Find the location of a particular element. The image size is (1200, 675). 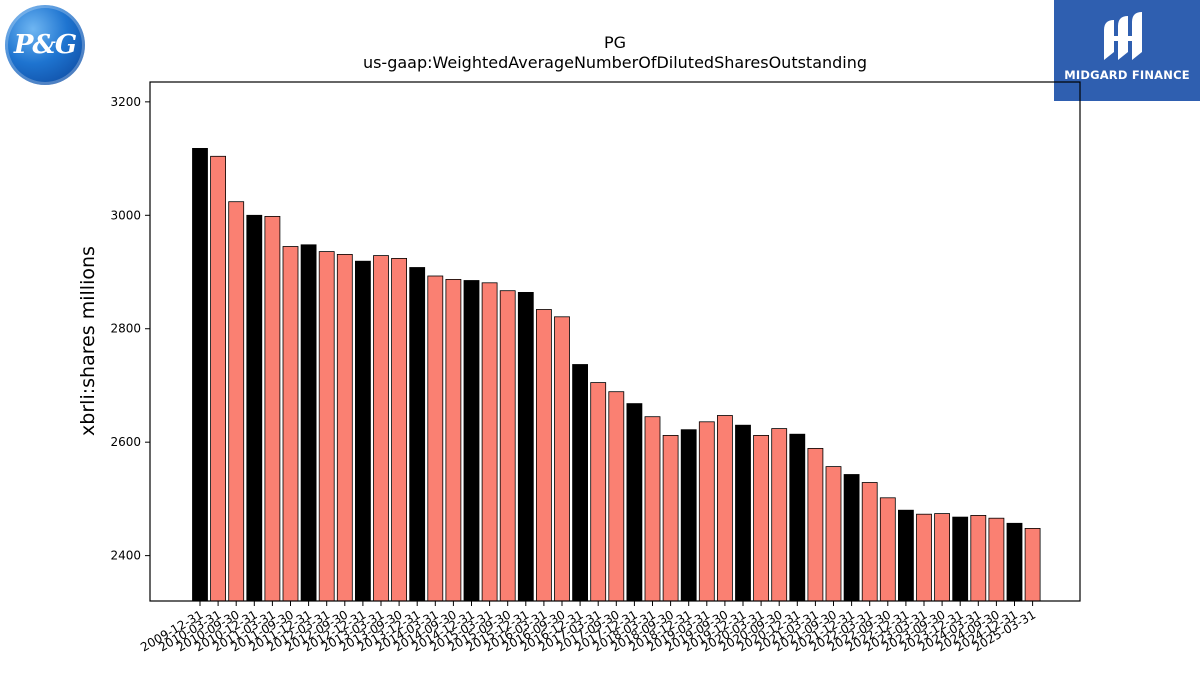

y-axis: 2400 2600 2800 3000 3200 is located at coordinates (130, 329).